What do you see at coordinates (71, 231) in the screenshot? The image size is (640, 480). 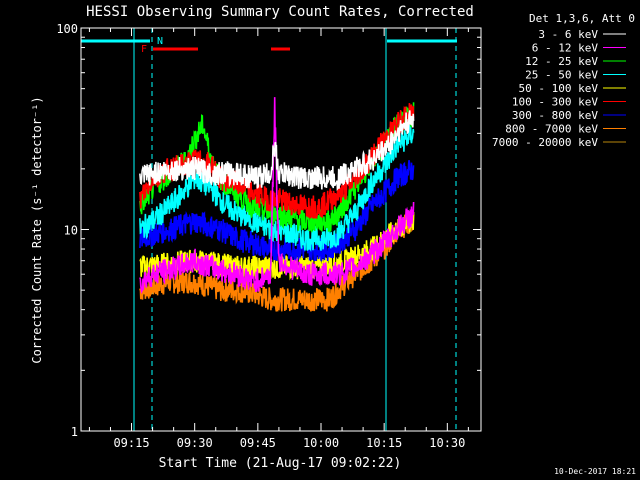 I see `y-tick-label: 10` at bounding box center [71, 231].